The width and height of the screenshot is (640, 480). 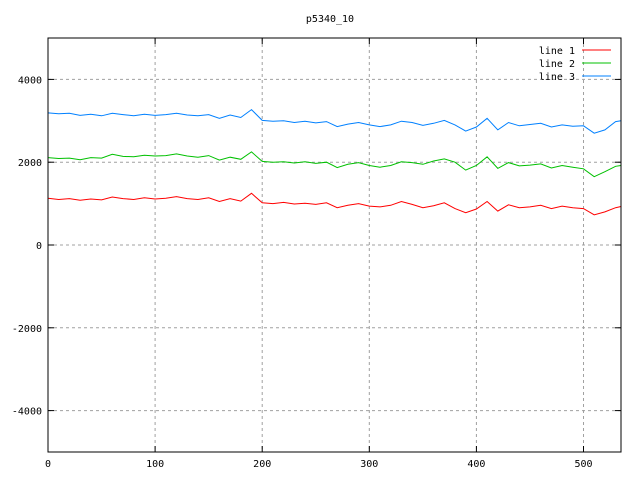 I want to click on legend: line 1 line 2 line 3, so click(x=575, y=64).